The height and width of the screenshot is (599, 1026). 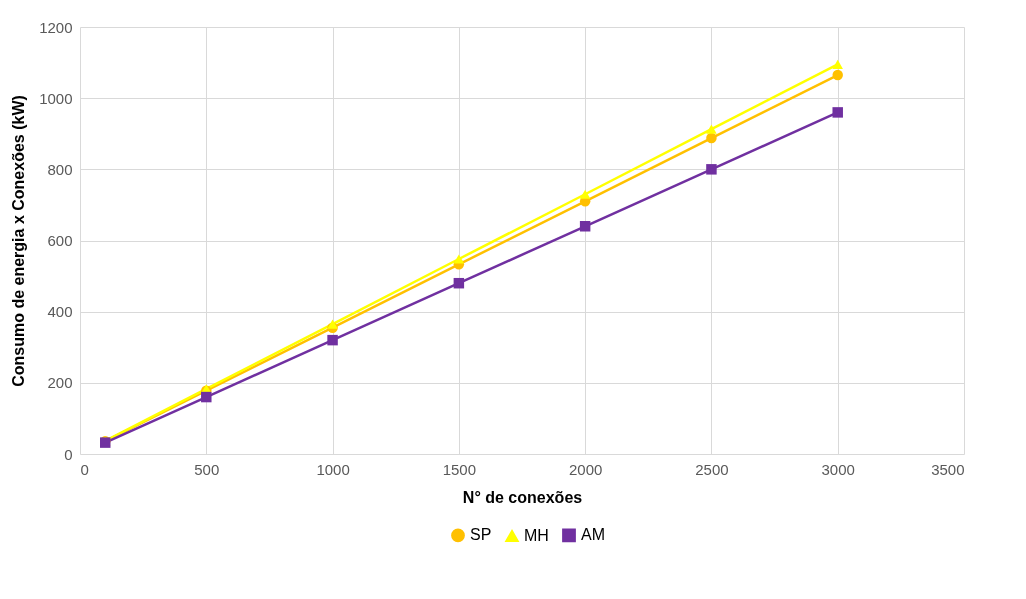 I want to click on y-tick-label: 800, so click(x=60, y=169).